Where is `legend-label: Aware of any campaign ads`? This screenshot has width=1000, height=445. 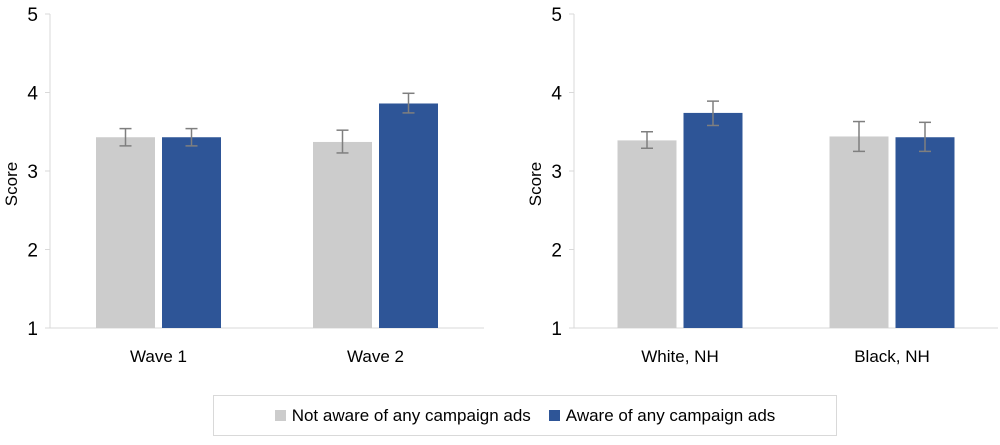
legend-label: Aware of any campaign ads is located at coordinates (670, 415).